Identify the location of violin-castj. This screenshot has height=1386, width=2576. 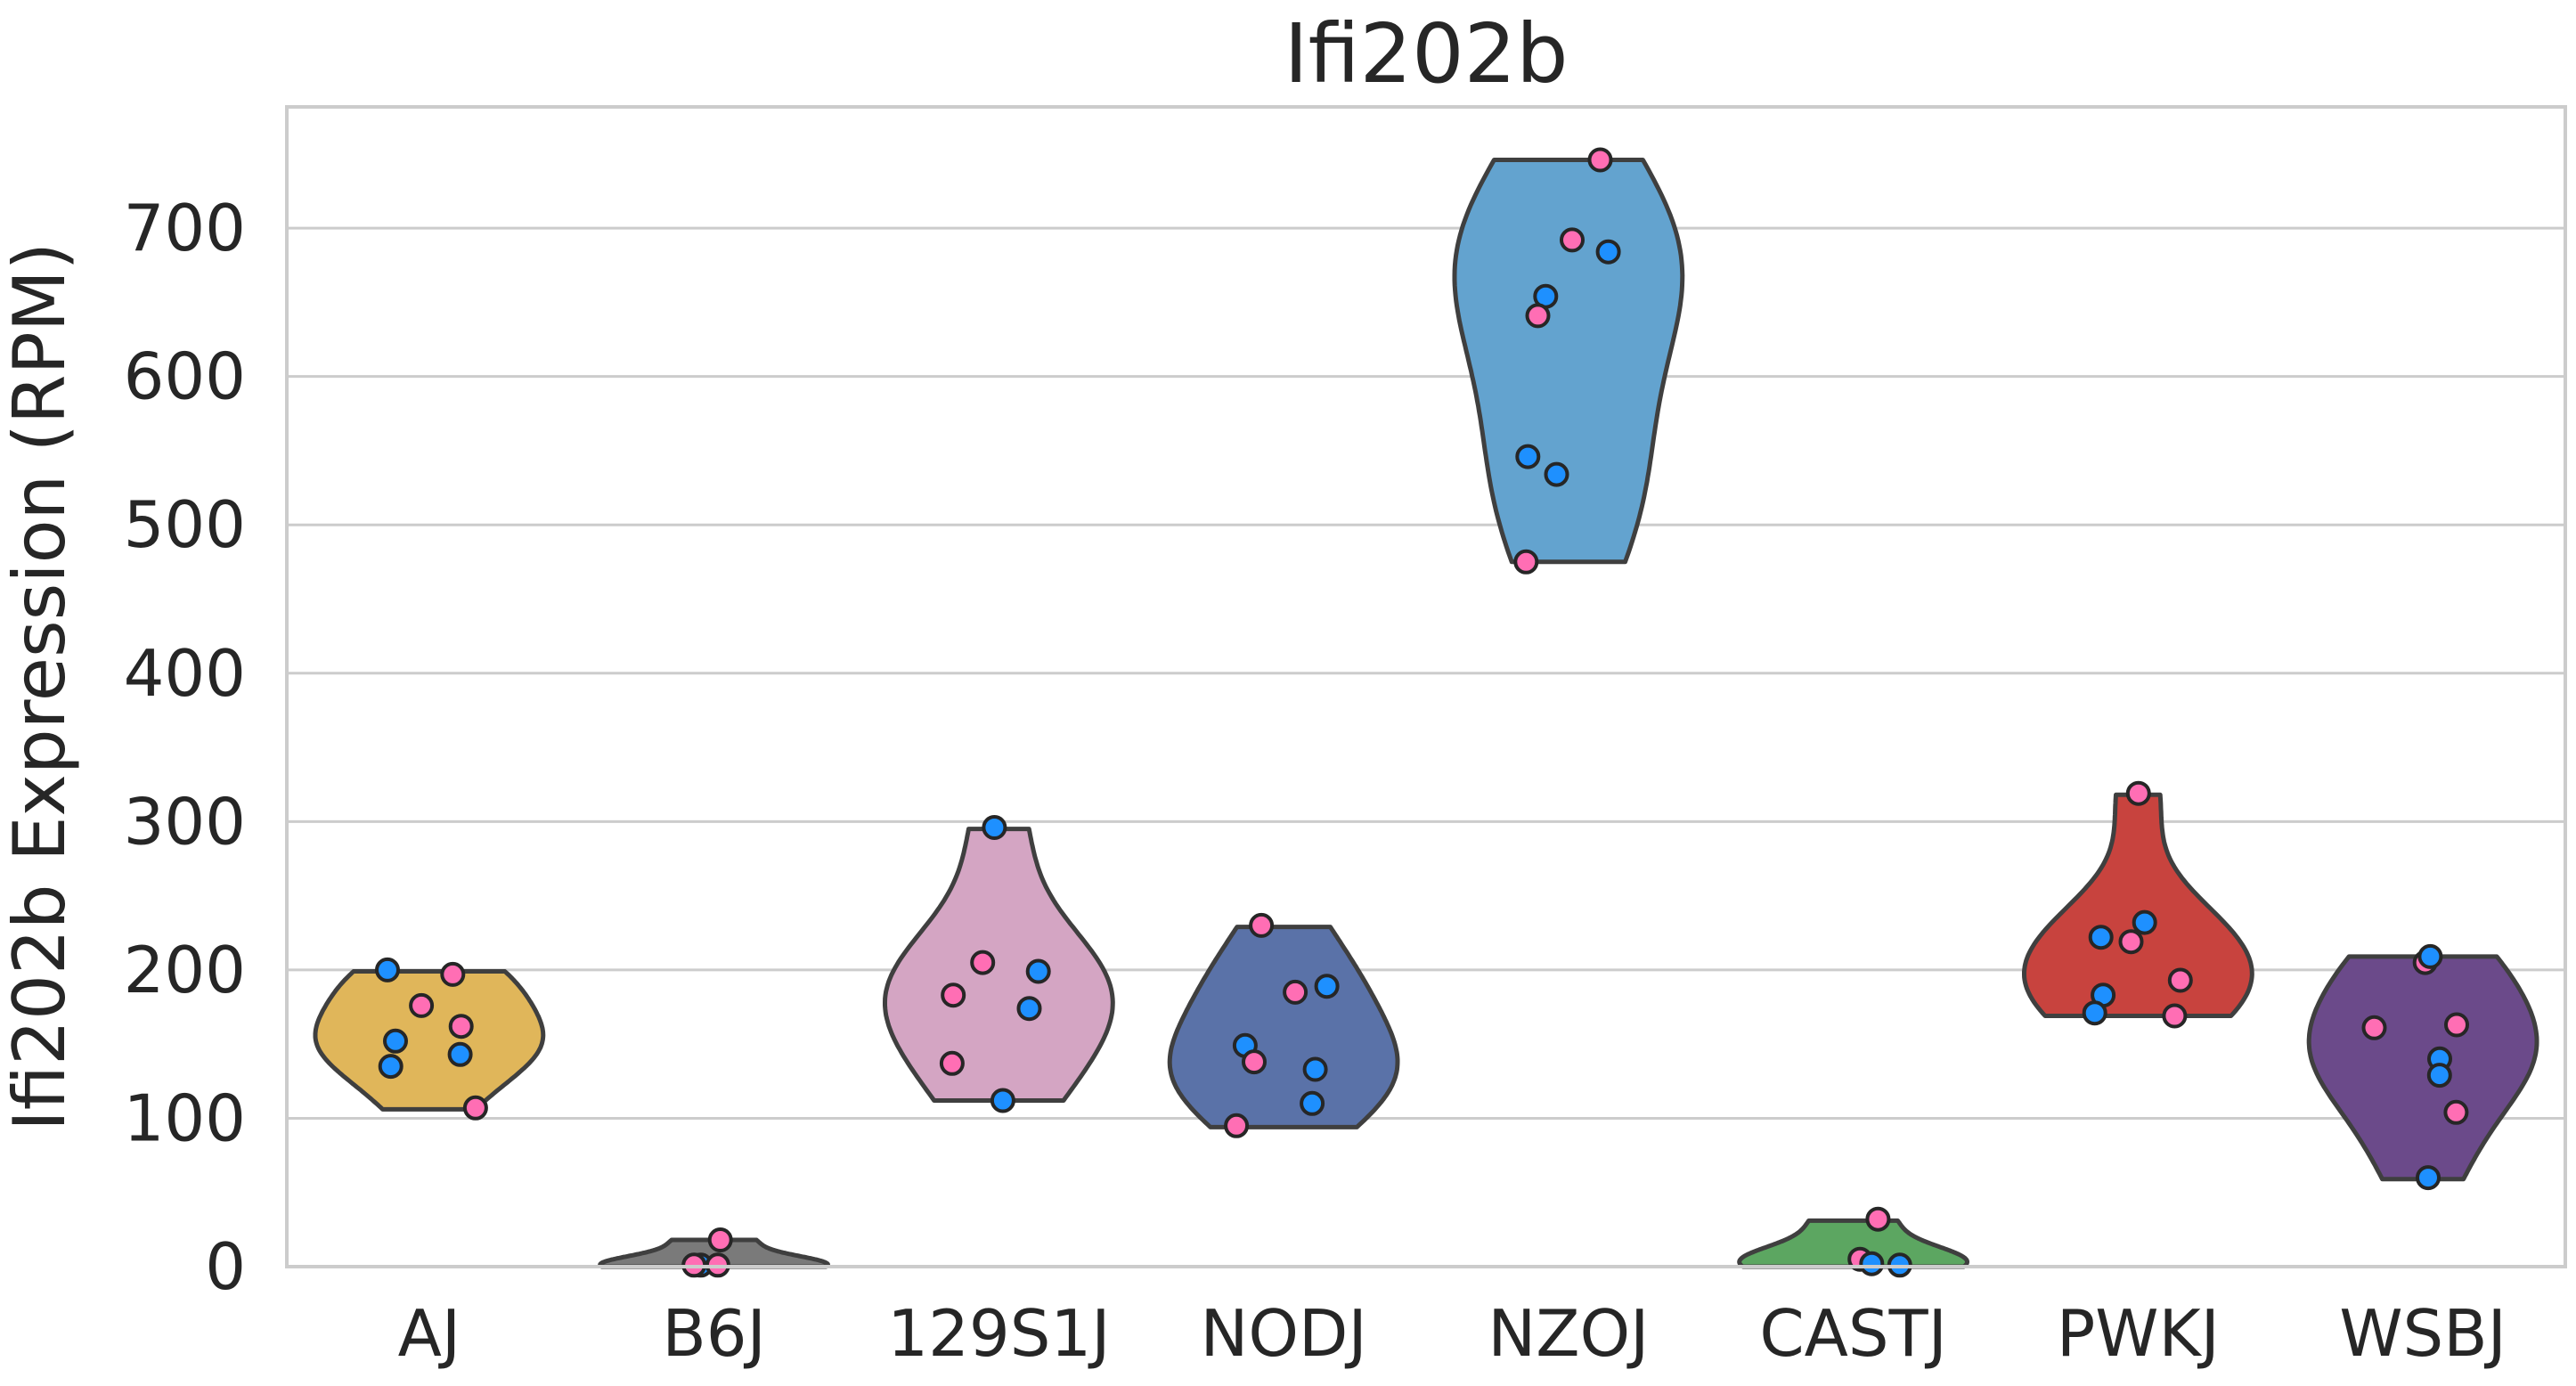
(1853, 1243).